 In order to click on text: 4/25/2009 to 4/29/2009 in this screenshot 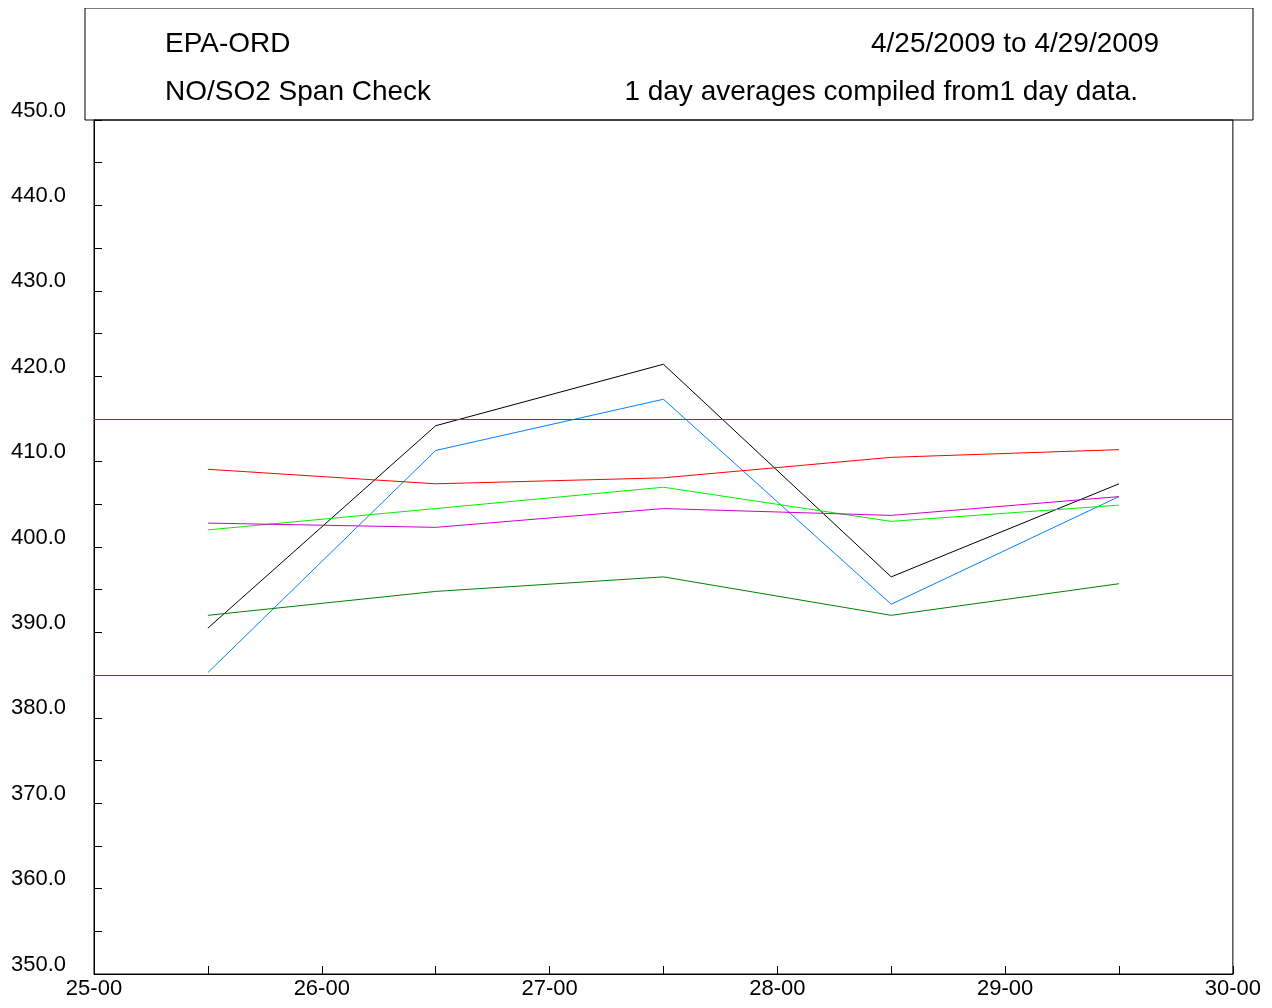, I will do `click(1015, 42)`.